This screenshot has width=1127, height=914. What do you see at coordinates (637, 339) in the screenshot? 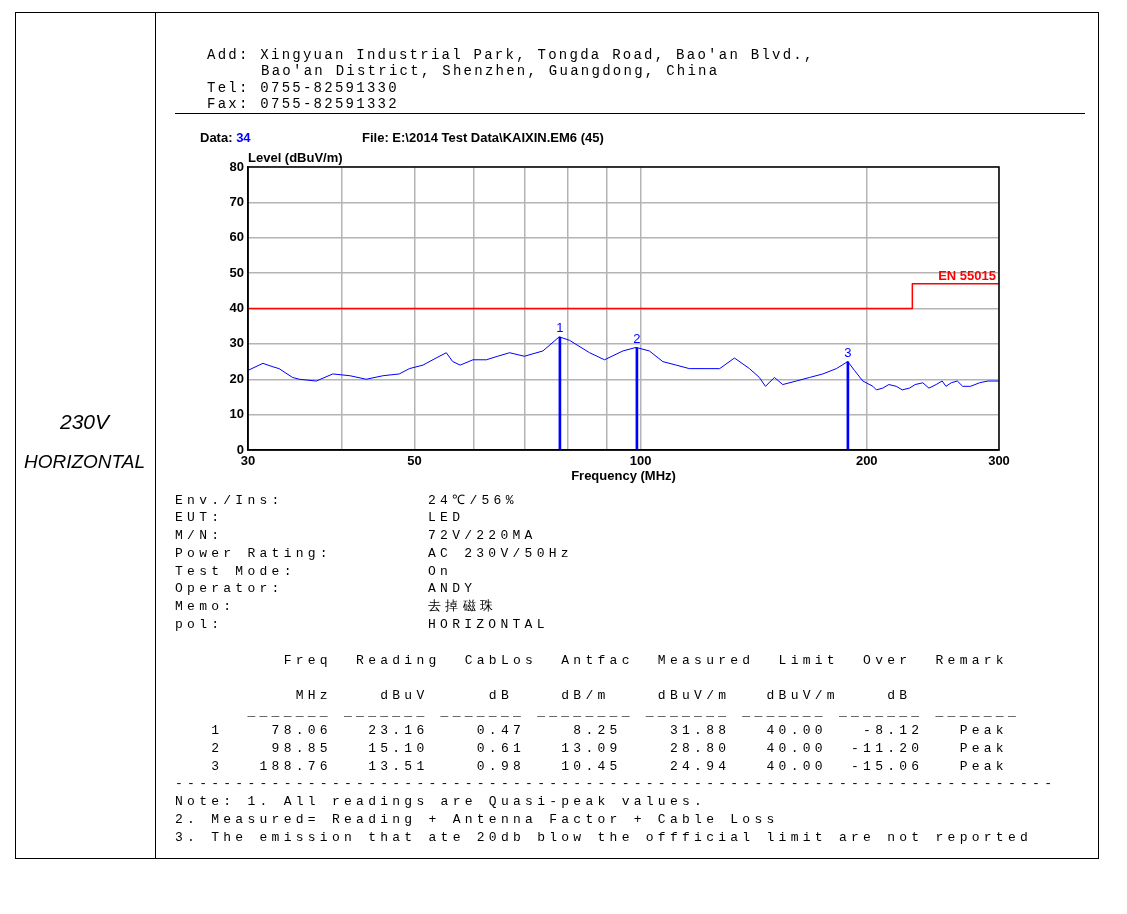
I see `annotation: 2` at bounding box center [637, 339].